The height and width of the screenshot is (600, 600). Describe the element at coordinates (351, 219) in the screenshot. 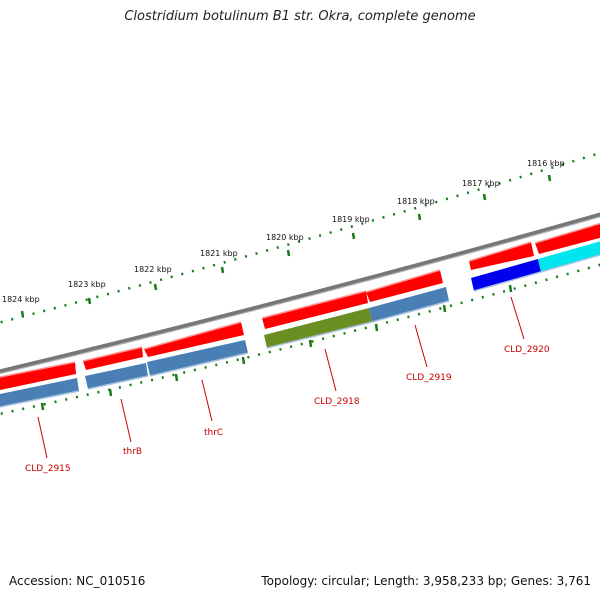

I see `scale-label: 1819 kbp` at that location.